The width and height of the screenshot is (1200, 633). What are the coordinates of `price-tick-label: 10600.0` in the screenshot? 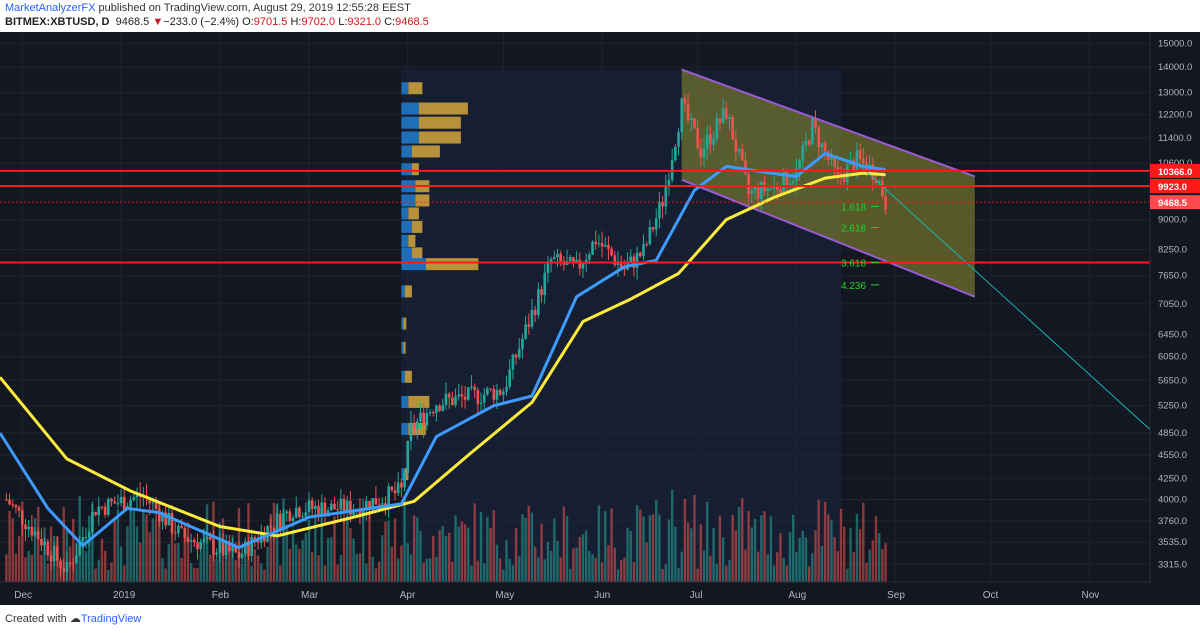 It's located at (1175, 163).